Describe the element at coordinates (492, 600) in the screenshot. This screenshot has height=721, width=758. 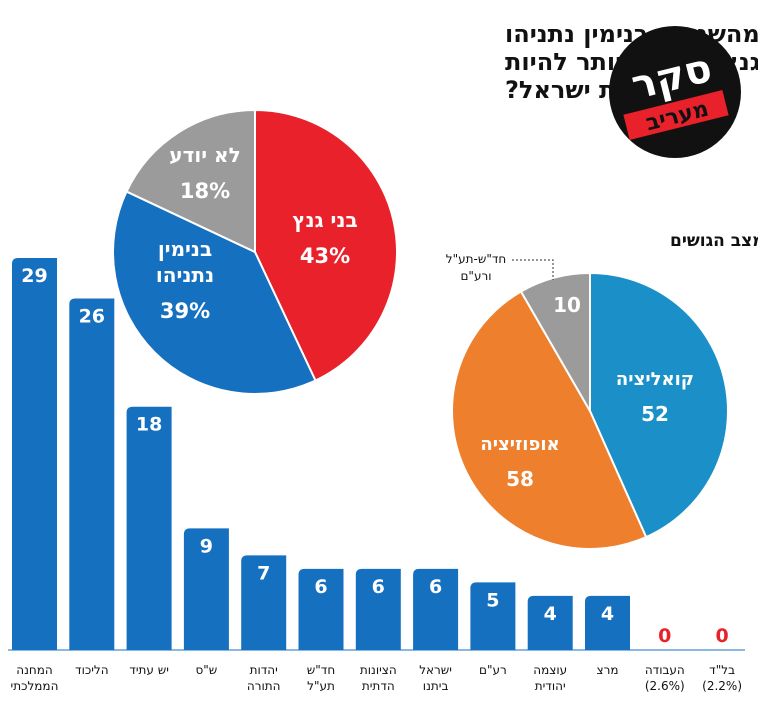
I see `bar-value-label: 5` at that location.